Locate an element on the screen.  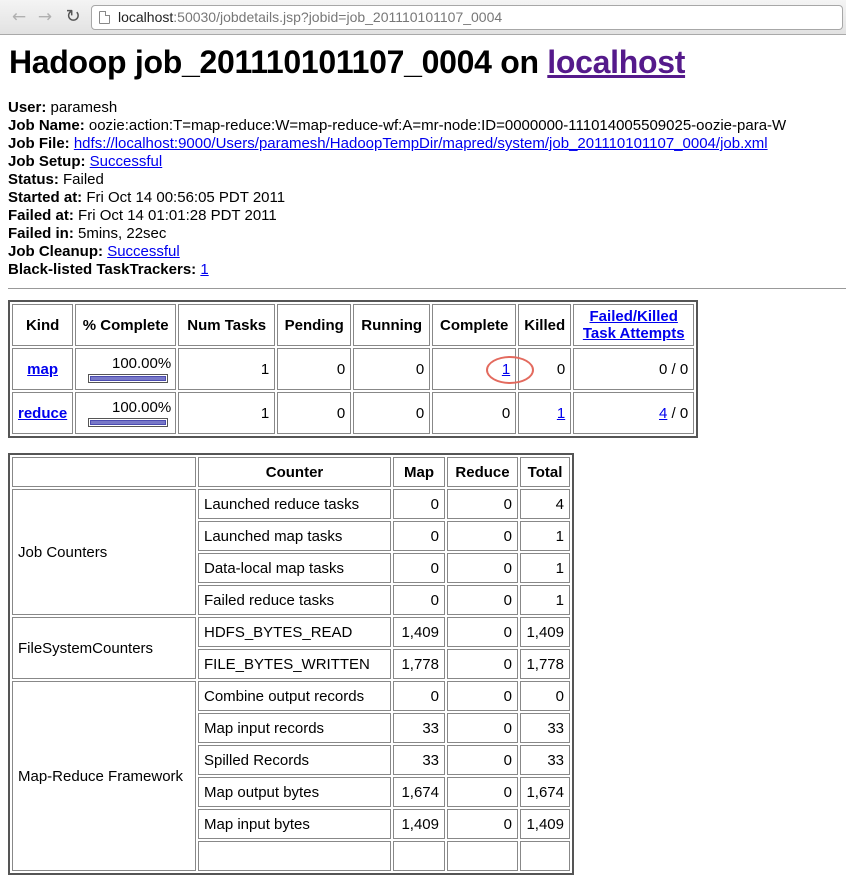
table-row: Map output bytes 1,674 0 1,674 is located at coordinates (291, 792).